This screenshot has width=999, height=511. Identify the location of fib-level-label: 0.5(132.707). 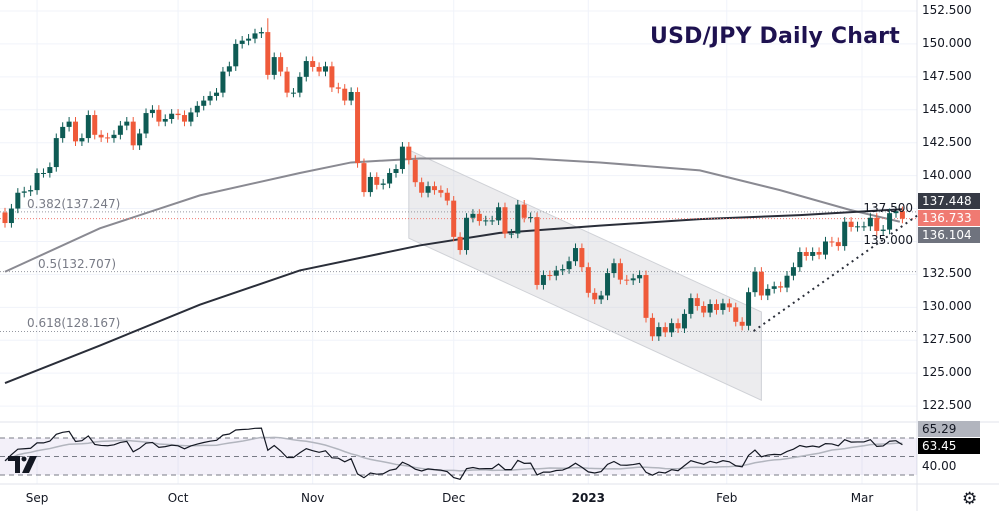
(77, 263).